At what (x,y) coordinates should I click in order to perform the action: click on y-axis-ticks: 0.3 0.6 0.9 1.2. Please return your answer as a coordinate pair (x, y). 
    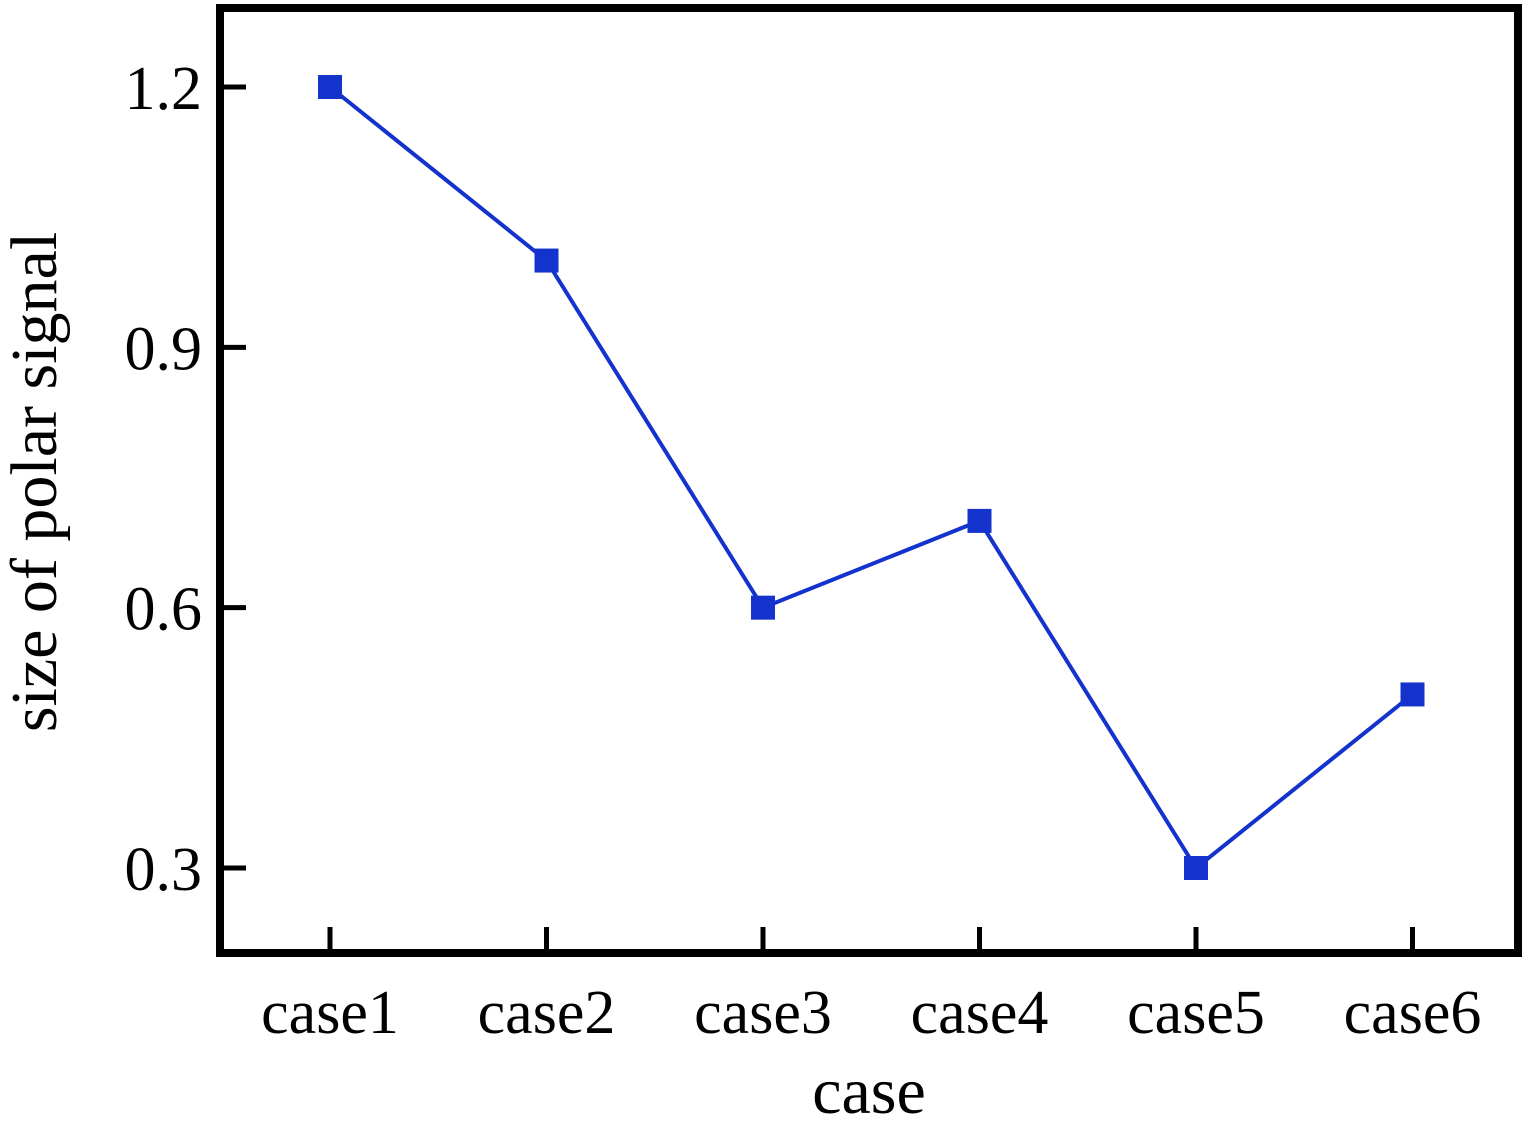
    Looking at the image, I should click on (185, 479).